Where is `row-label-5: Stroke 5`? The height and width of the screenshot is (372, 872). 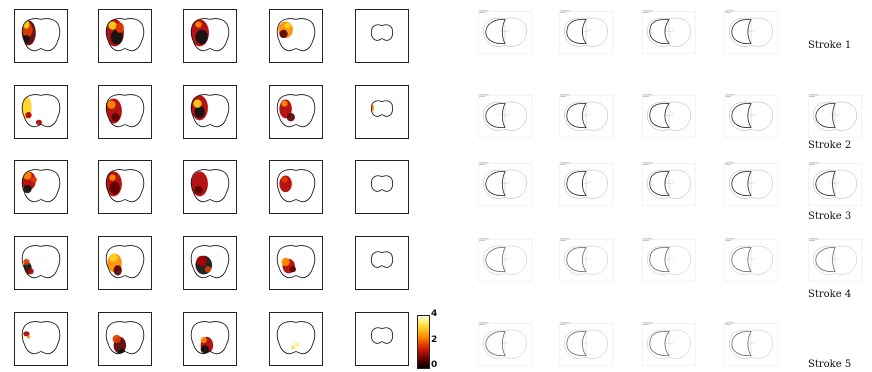 row-label-5: Stroke 5 is located at coordinates (830, 364).